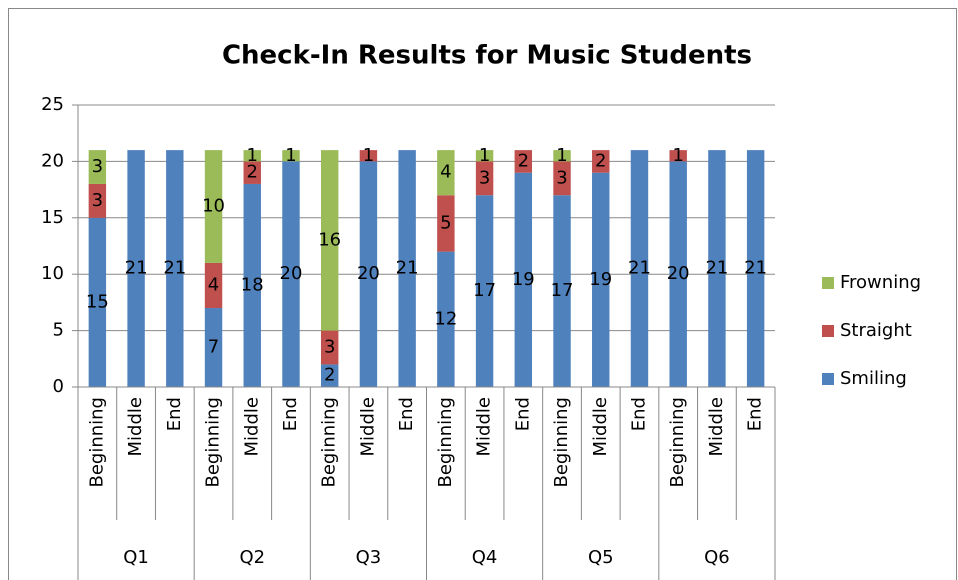 The image size is (958, 580). Describe the element at coordinates (58, 386) in the screenshot. I see `y-tick-label: 0` at that location.